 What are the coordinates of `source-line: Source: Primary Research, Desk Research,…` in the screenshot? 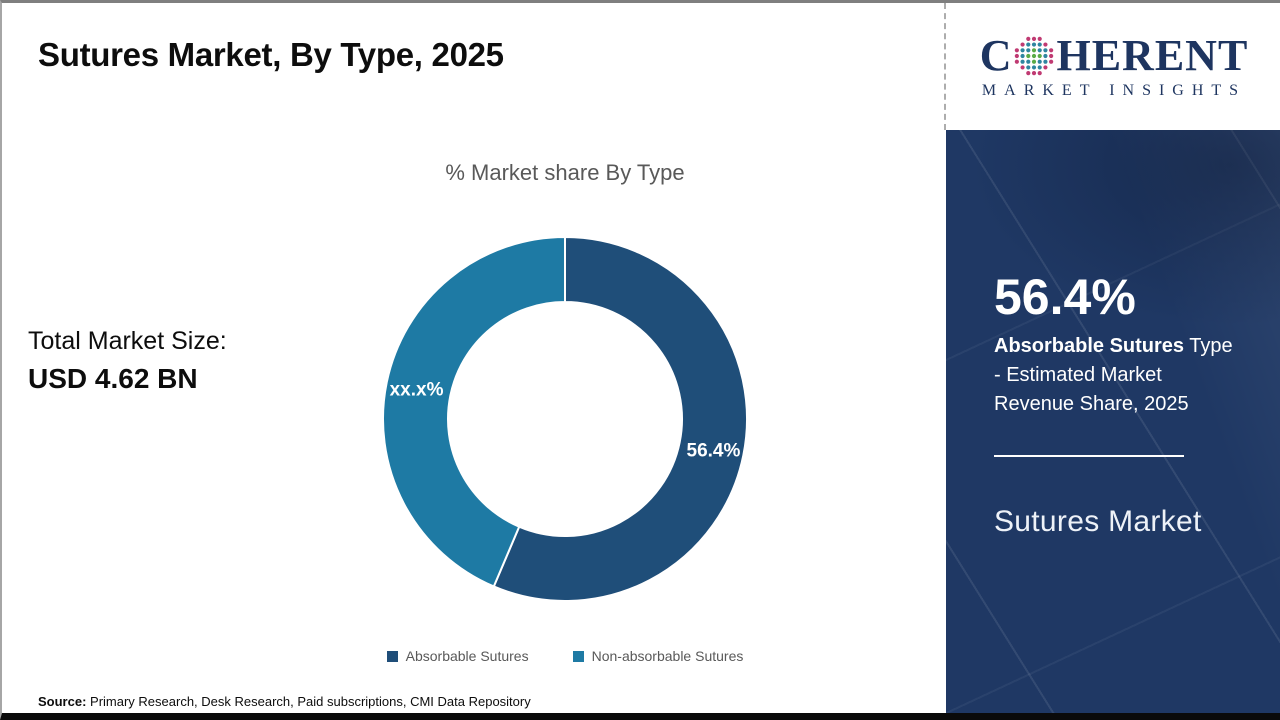 It's located at (284, 701).